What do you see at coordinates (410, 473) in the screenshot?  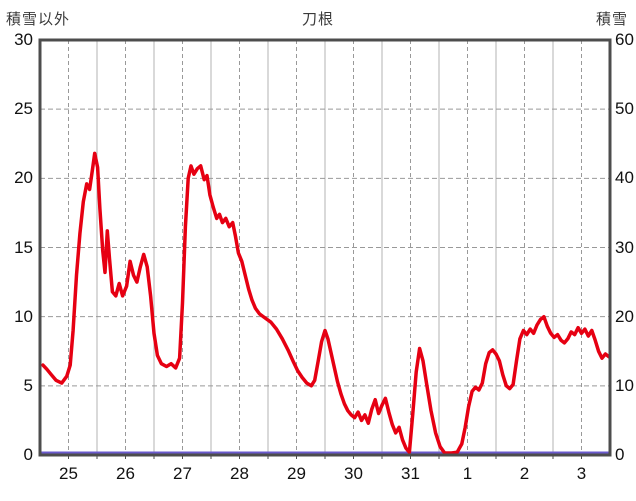 I see `x-axis-tick: 31` at bounding box center [410, 473].